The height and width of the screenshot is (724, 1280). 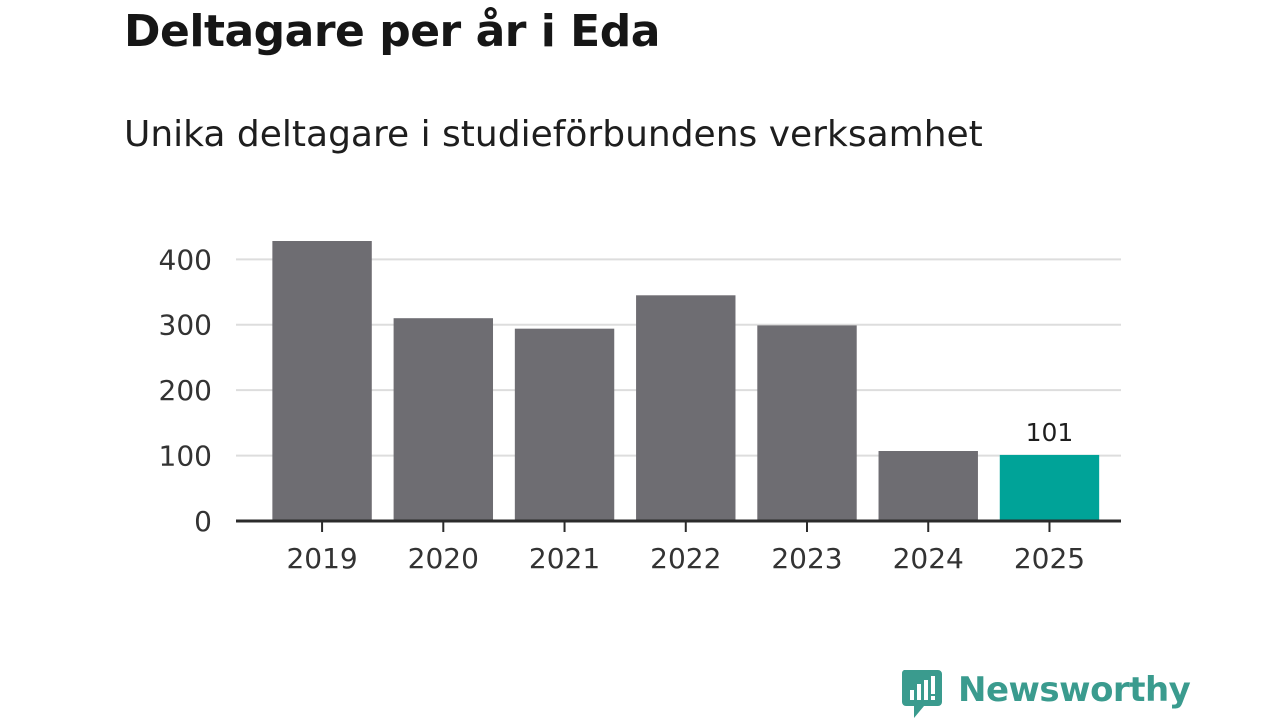 I want to click on y-tick-label-200: 200, so click(x=185, y=390).